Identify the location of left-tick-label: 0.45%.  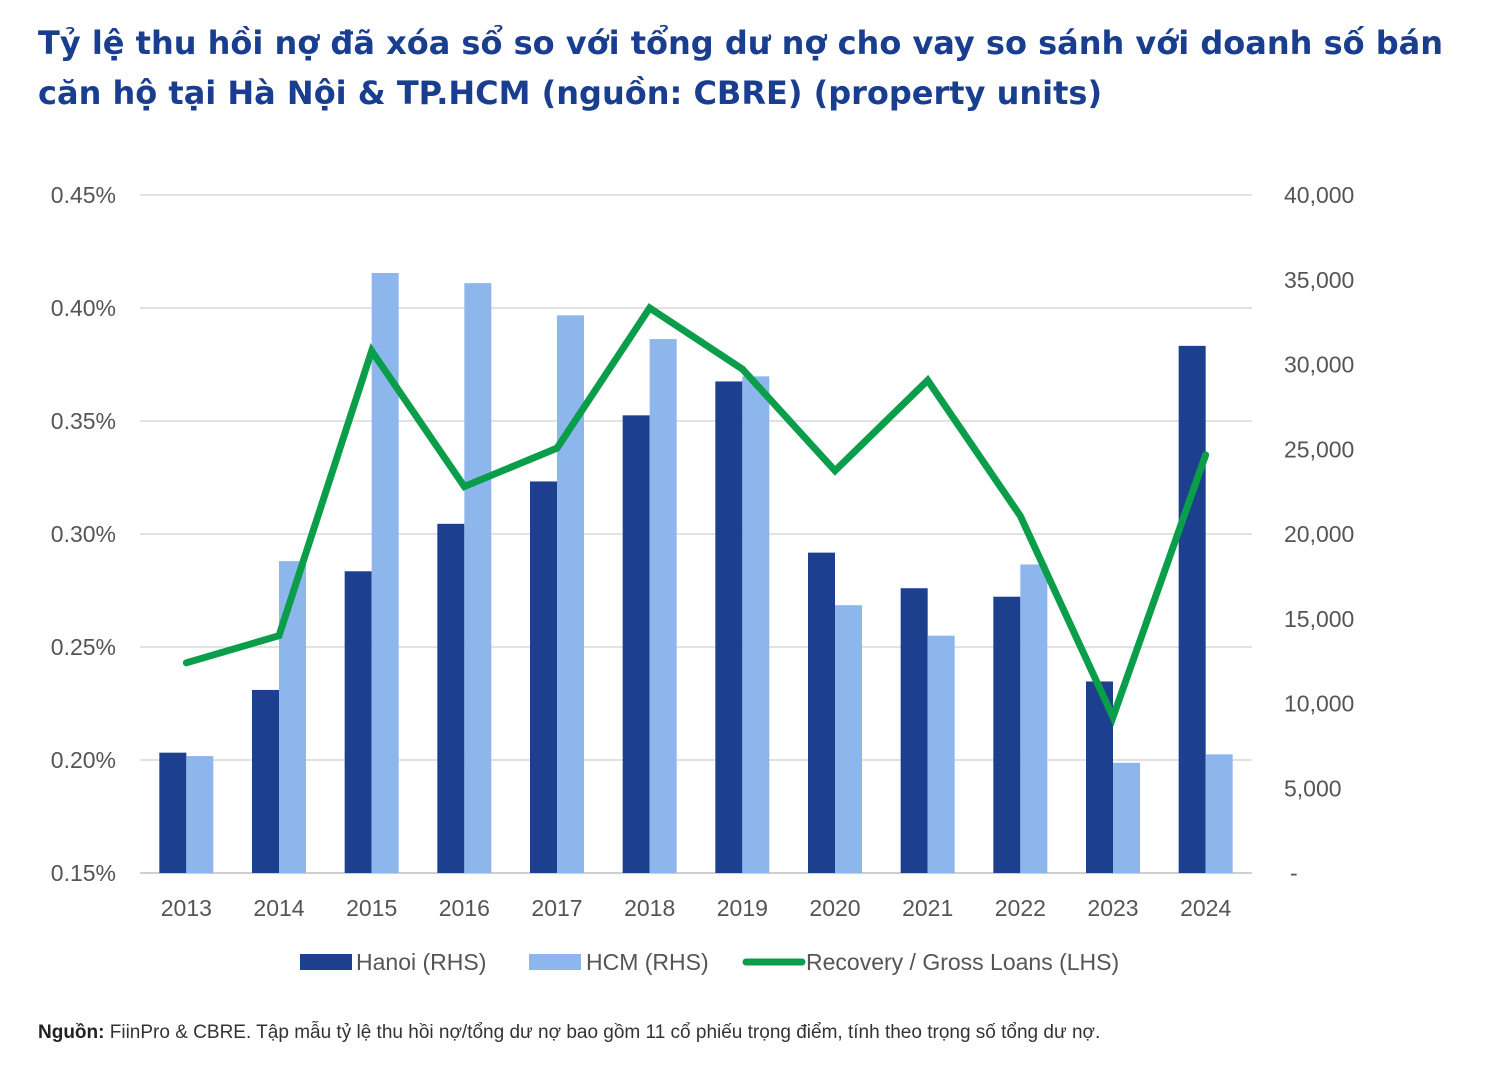
(83, 195).